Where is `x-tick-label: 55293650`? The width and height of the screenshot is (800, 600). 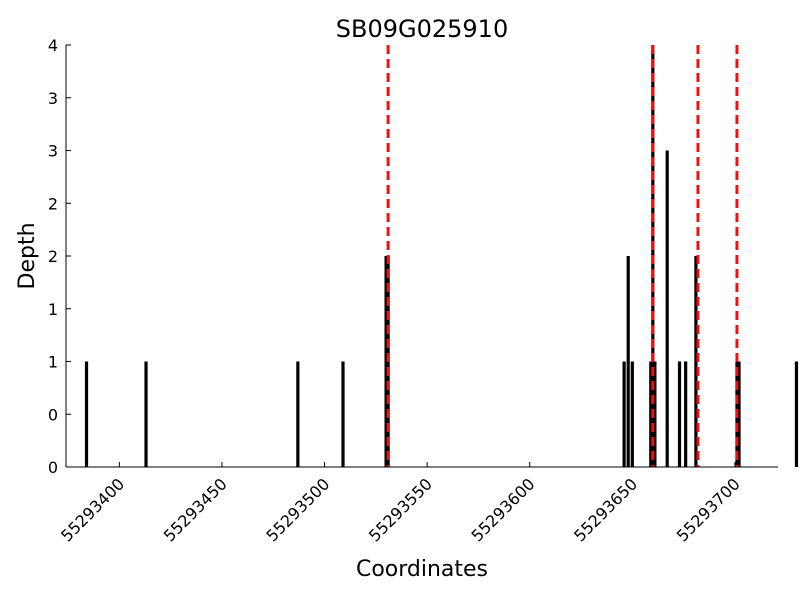
x-tick-label: 55293650 is located at coordinates (605, 509).